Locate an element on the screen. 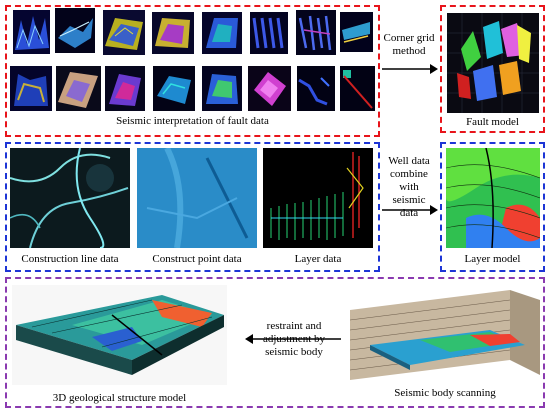  seismic-body-caption: Seismic body scanning is located at coordinates (445, 393).